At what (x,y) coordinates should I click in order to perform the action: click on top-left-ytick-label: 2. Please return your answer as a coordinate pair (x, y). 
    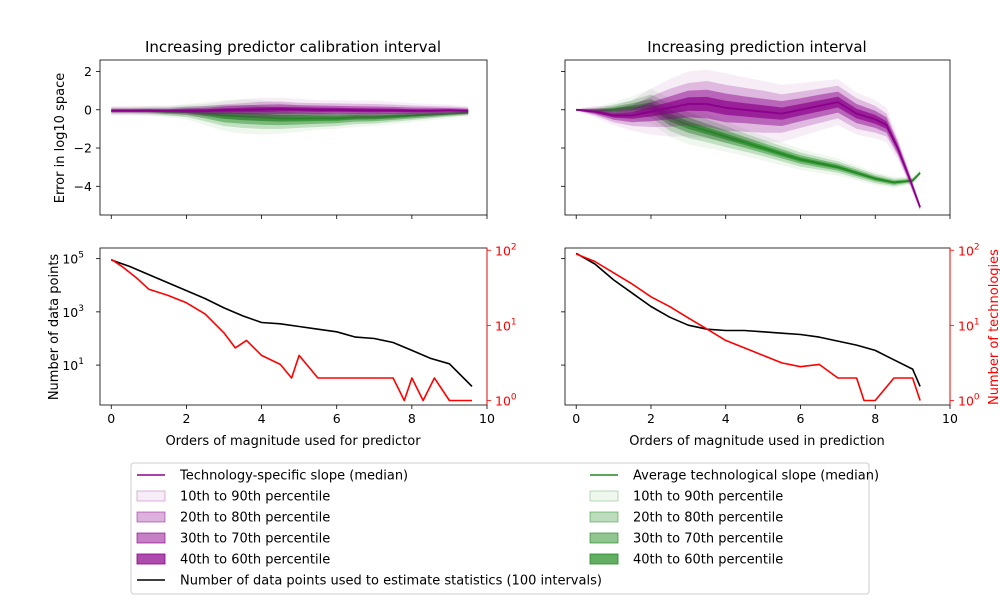
    Looking at the image, I should click on (88, 71).